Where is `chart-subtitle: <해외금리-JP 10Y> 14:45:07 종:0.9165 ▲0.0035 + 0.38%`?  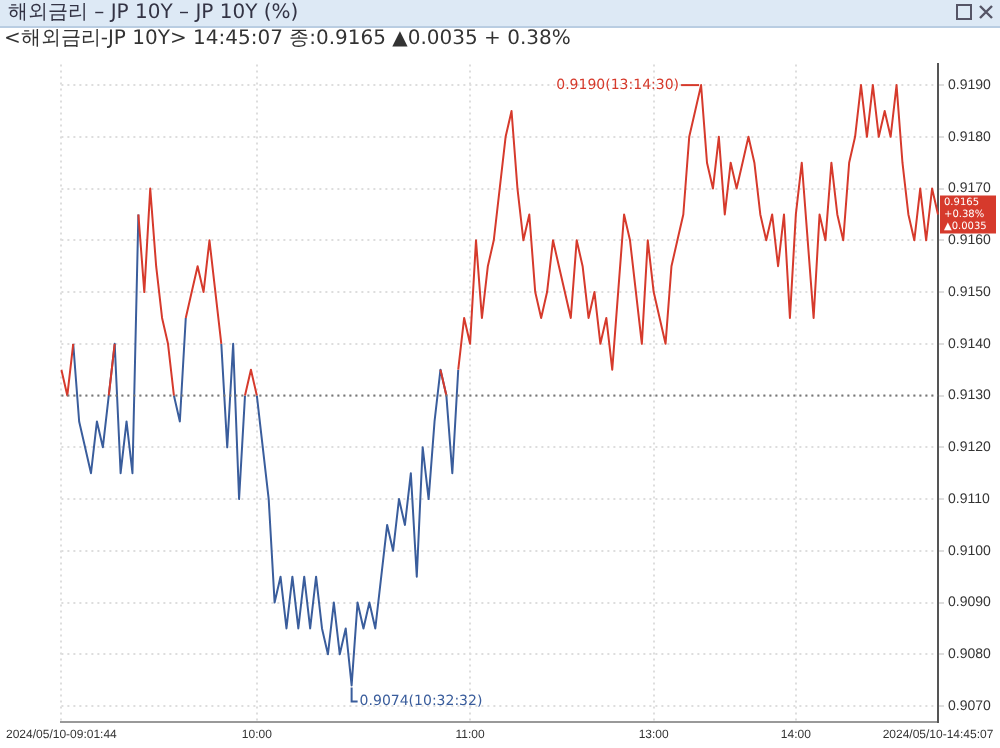 chart-subtitle: <해외금리-JP 10Y> 14:45:07 종:0.9165 ▲0.0035 + 0.38% is located at coordinates (287, 40).